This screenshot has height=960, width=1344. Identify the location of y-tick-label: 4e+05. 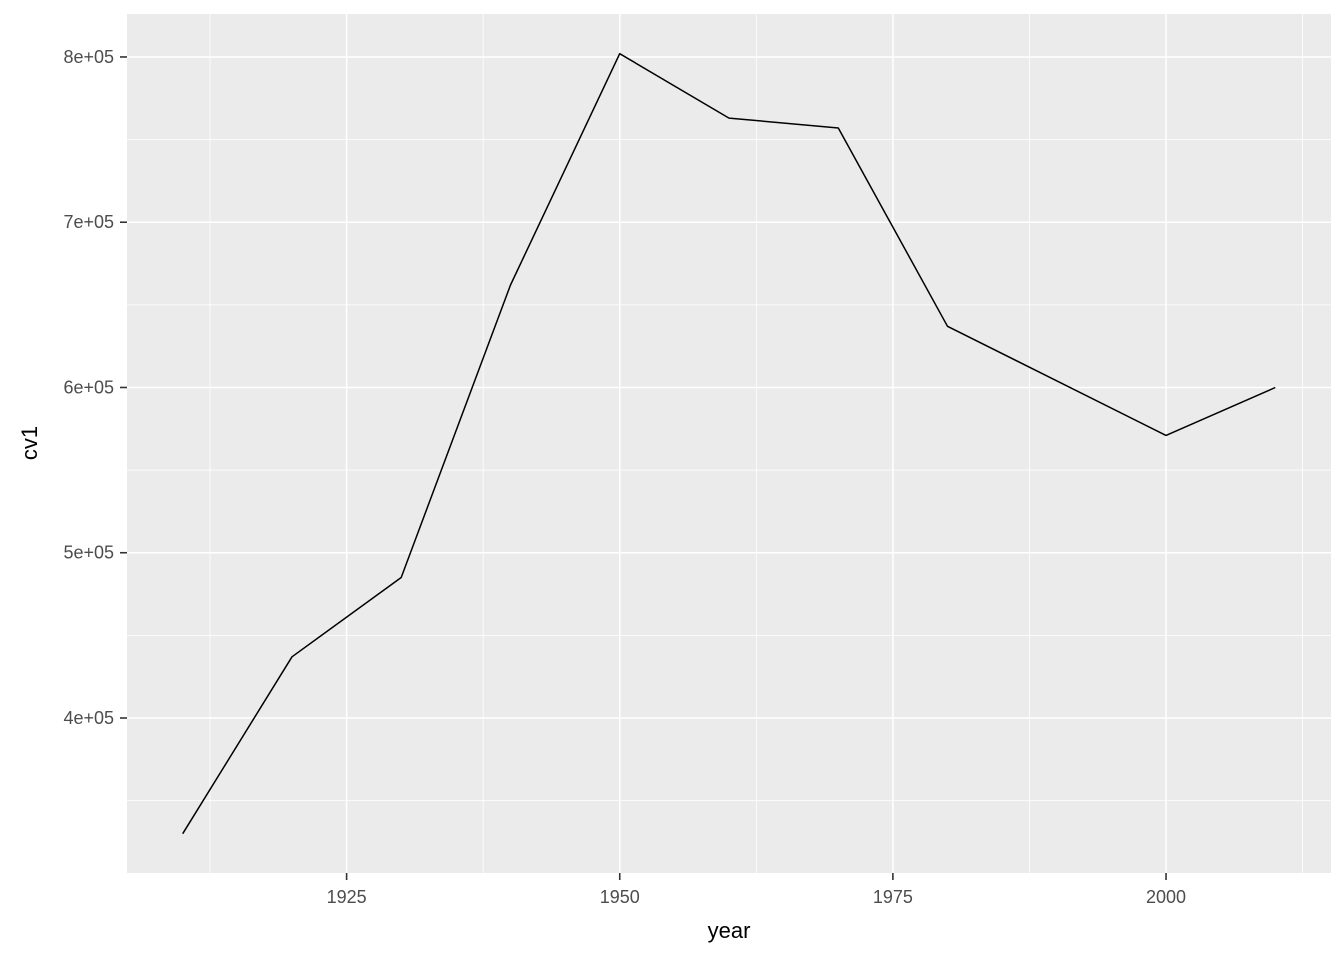
(88, 718).